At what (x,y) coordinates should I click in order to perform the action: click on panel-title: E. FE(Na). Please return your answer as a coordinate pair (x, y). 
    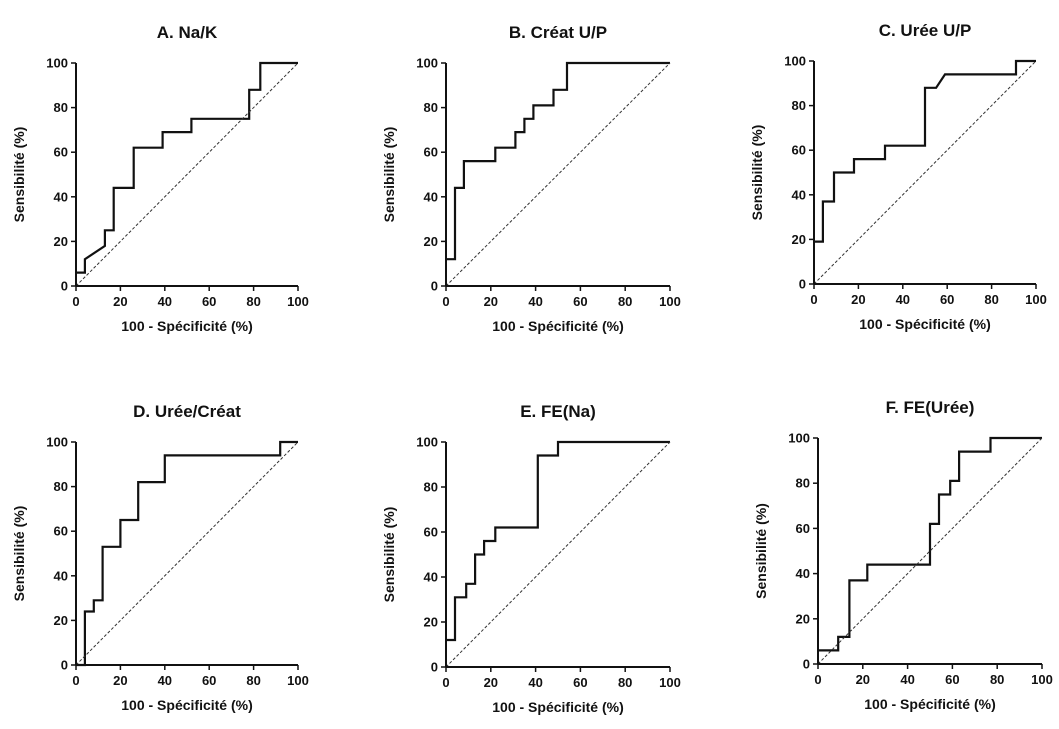
    Looking at the image, I should click on (558, 411).